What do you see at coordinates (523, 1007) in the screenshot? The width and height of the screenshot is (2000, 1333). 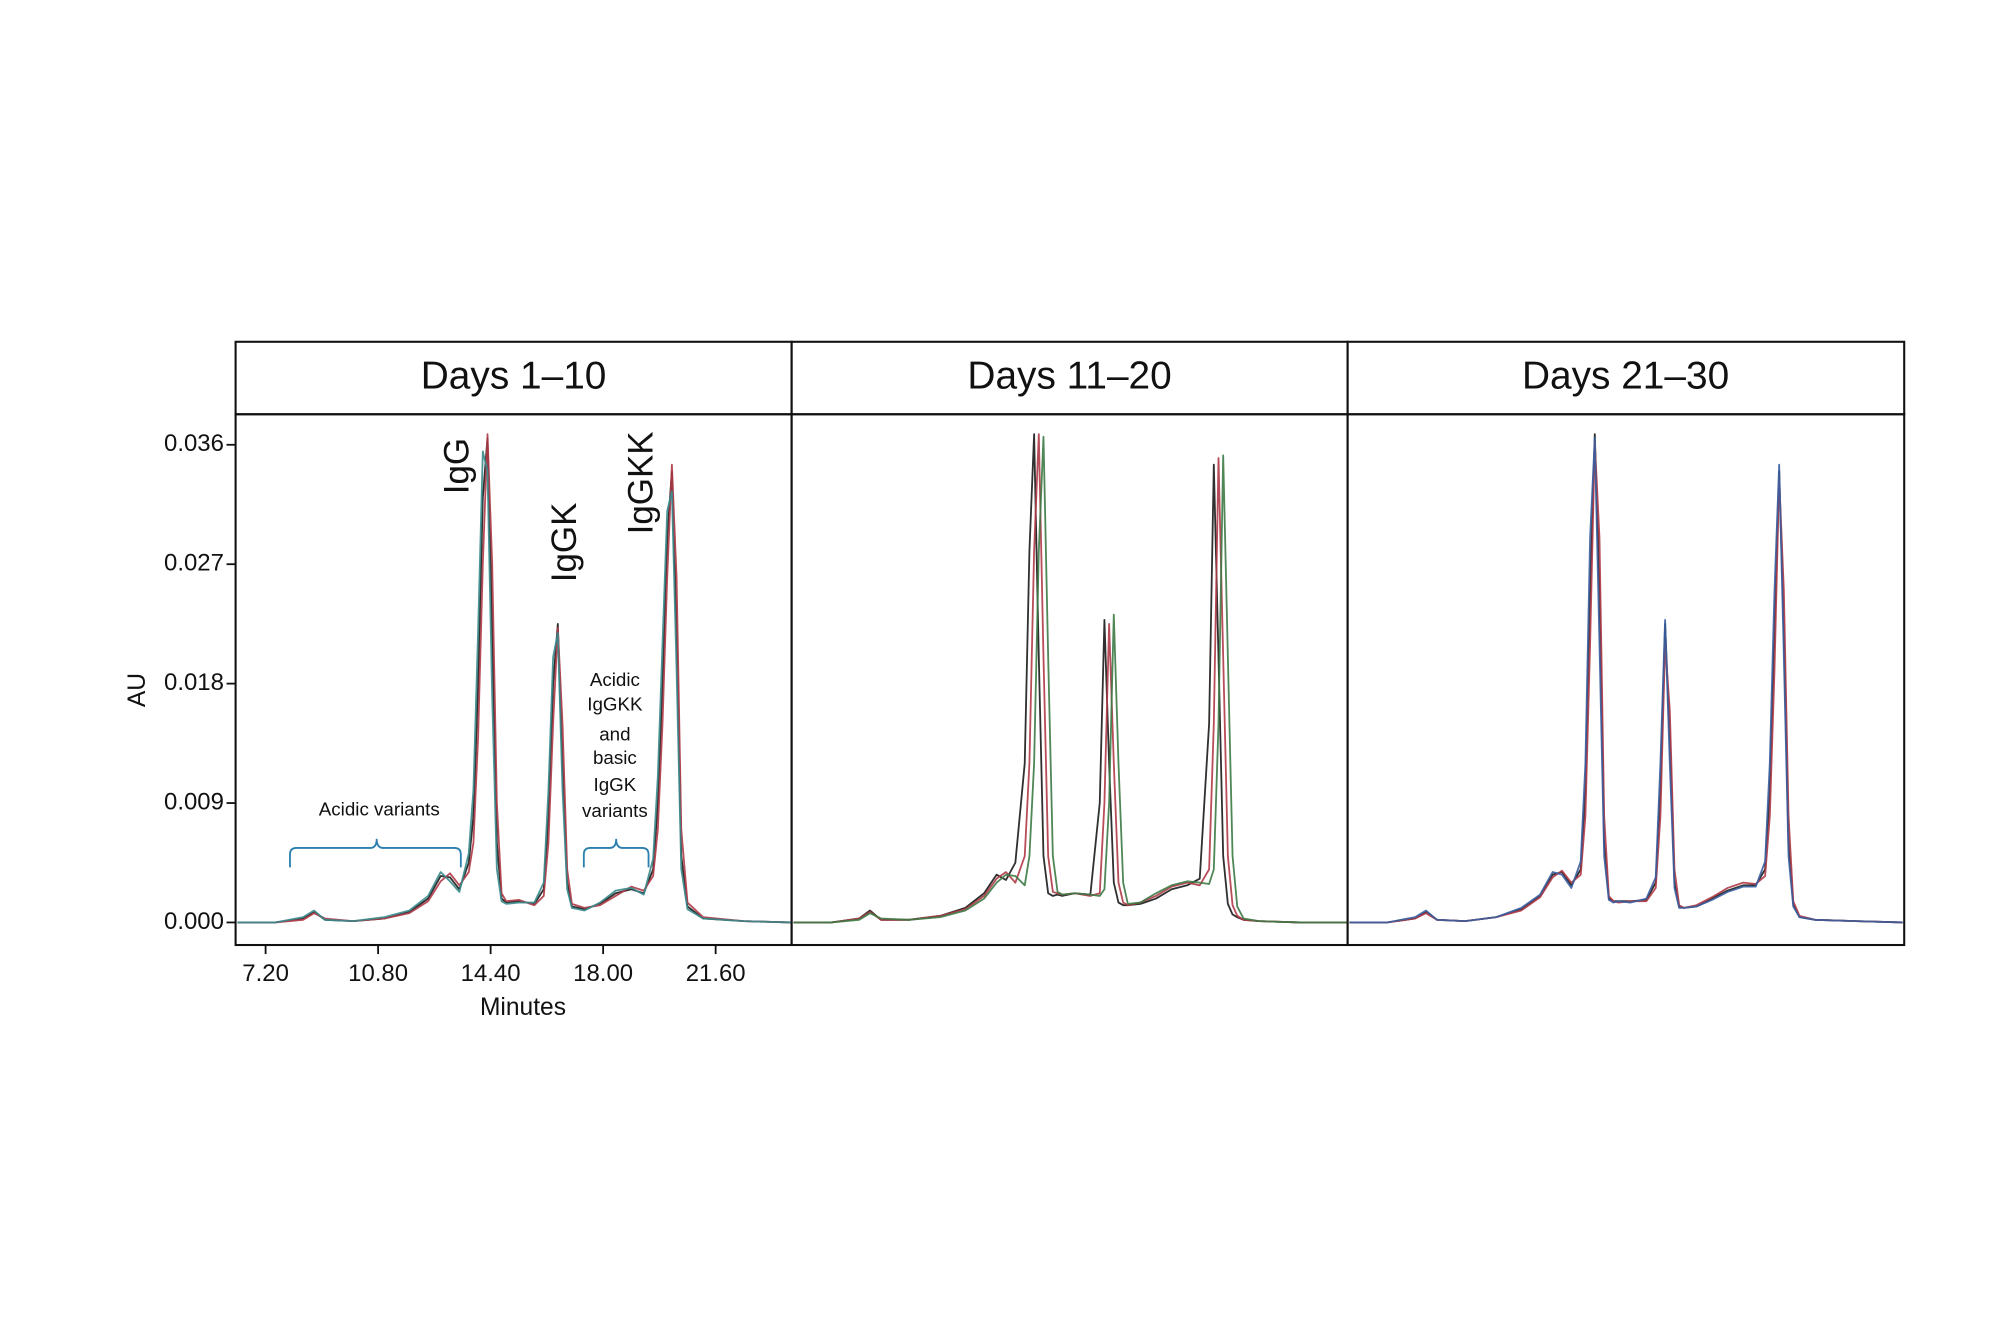 I see `x-axis-label: Minutes` at bounding box center [523, 1007].